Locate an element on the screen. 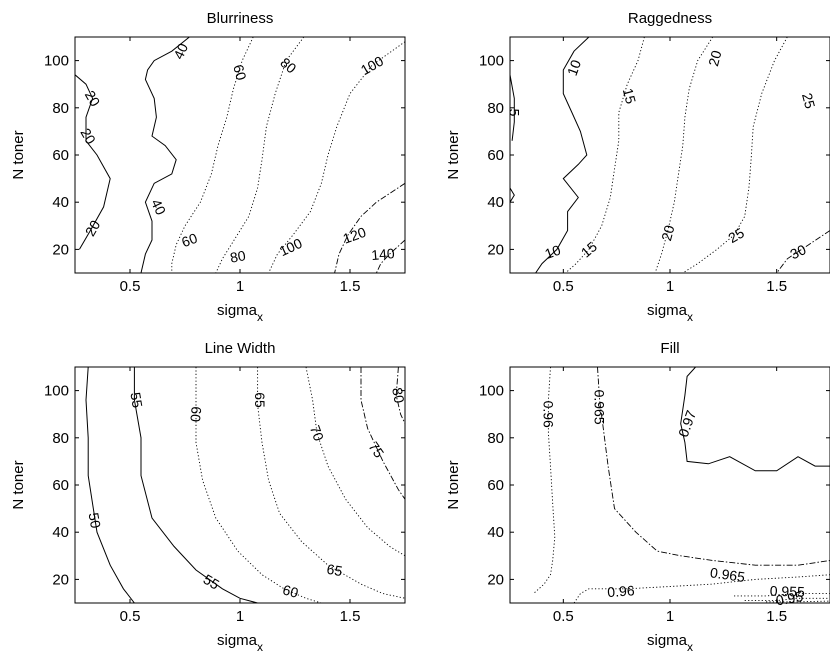 This screenshot has width=830, height=659. contour-line-unlabeled is located at coordinates (512, 195).